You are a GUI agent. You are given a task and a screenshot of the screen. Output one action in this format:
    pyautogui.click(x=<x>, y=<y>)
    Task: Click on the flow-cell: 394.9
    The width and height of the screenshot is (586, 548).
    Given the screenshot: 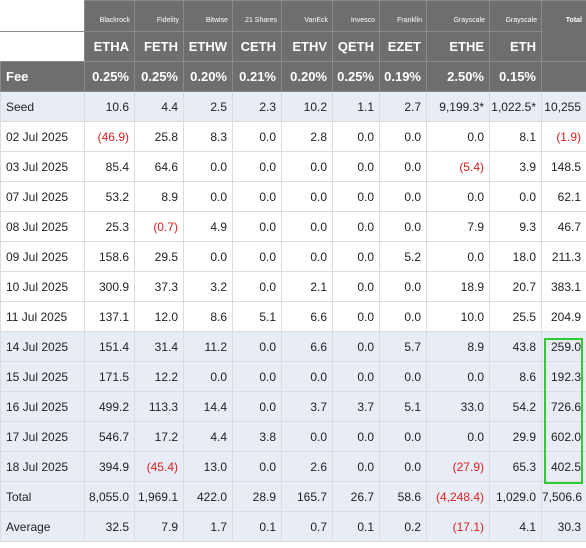 What is the action you would take?
    pyautogui.click(x=109, y=466)
    